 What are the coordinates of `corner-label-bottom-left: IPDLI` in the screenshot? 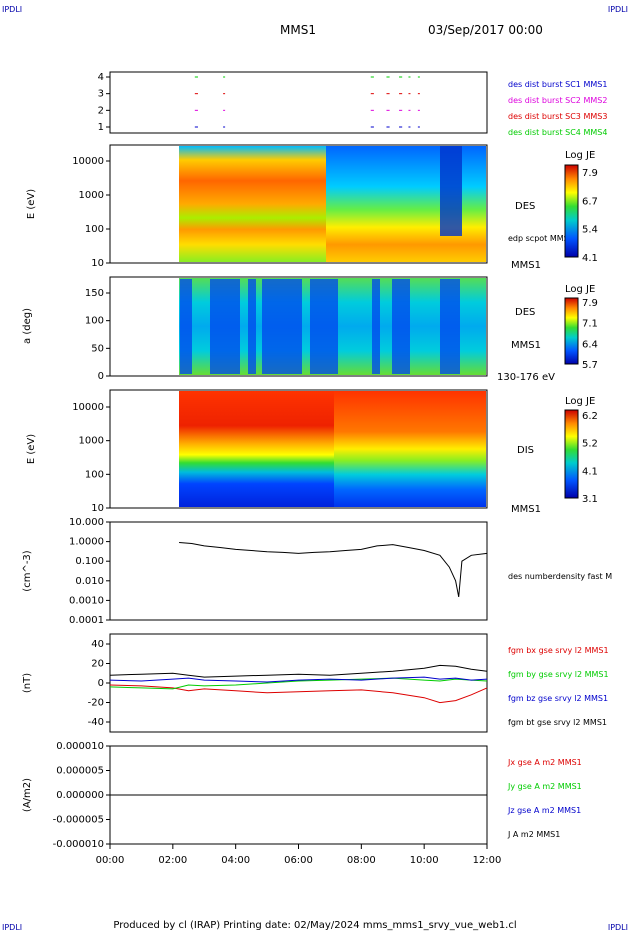 It's located at (12, 927).